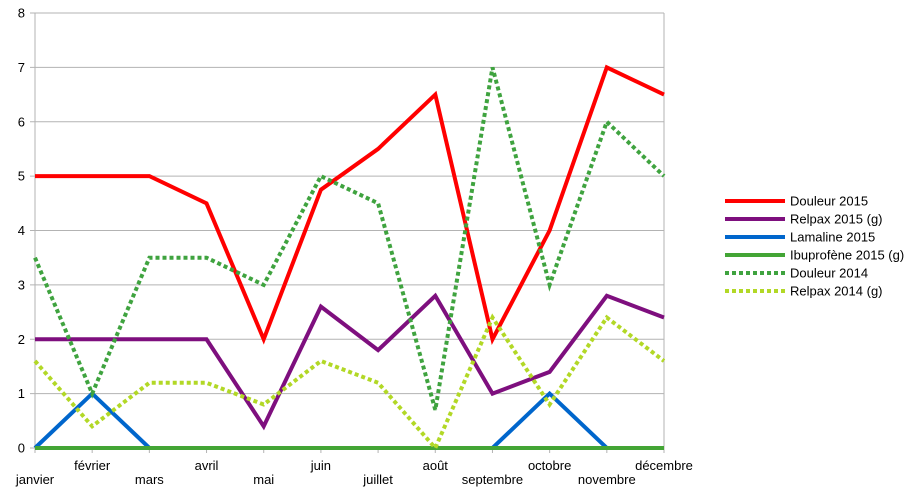 The width and height of the screenshot is (924, 493). Describe the element at coordinates (92, 465) in the screenshot. I see `x-tick-label: février` at that location.